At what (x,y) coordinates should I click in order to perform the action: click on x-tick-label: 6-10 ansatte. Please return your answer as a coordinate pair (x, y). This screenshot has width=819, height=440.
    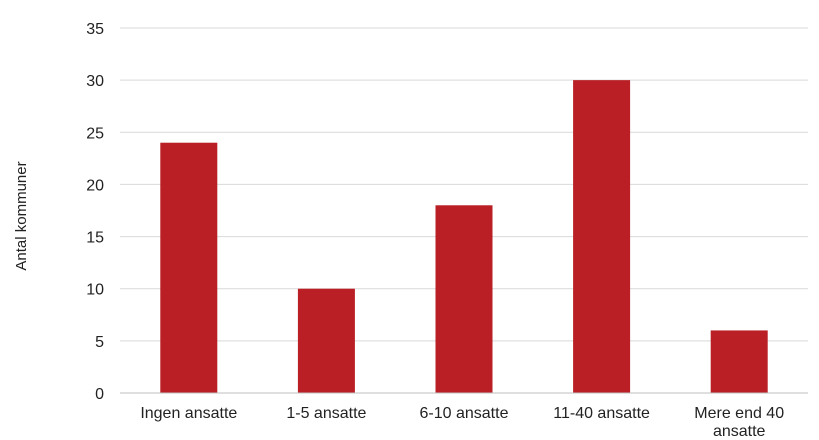
    Looking at the image, I should click on (464, 413).